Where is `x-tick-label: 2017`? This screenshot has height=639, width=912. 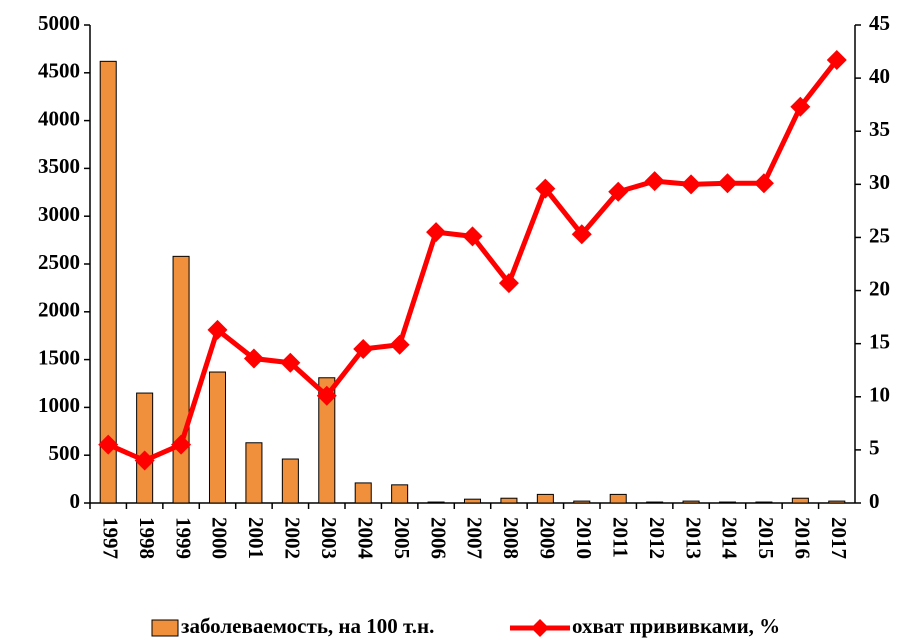 x-tick-label: 2017 is located at coordinates (839, 538).